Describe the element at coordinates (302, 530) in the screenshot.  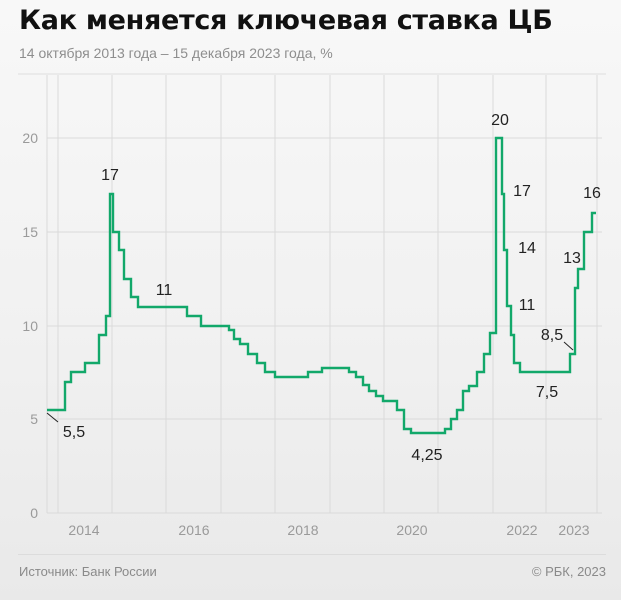
I see `x-tick-2018: 2018` at that location.